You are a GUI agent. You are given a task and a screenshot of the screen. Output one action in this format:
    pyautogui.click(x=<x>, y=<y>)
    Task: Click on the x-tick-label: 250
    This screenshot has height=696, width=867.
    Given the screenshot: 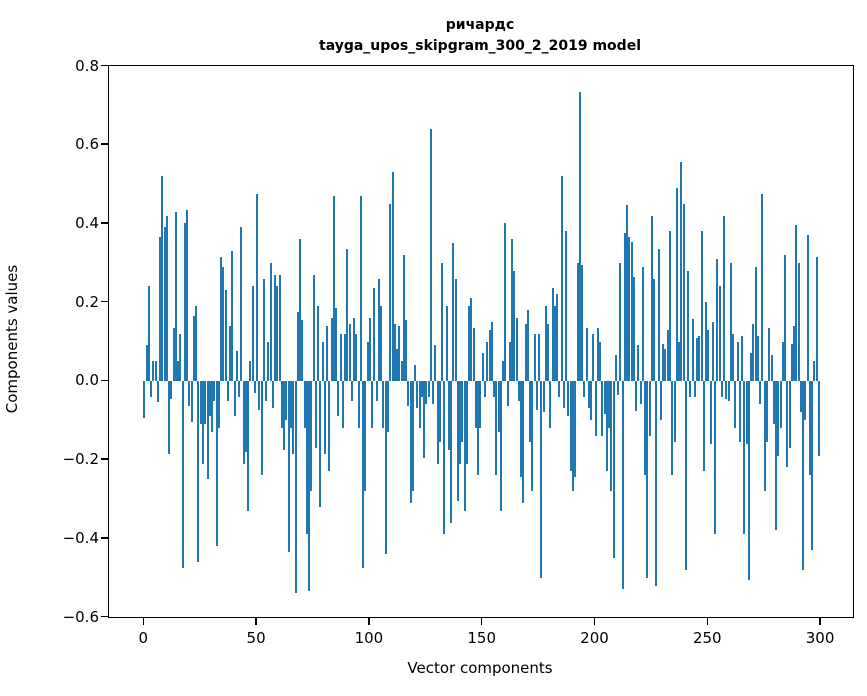 What is the action you would take?
    pyautogui.click(x=707, y=637)
    